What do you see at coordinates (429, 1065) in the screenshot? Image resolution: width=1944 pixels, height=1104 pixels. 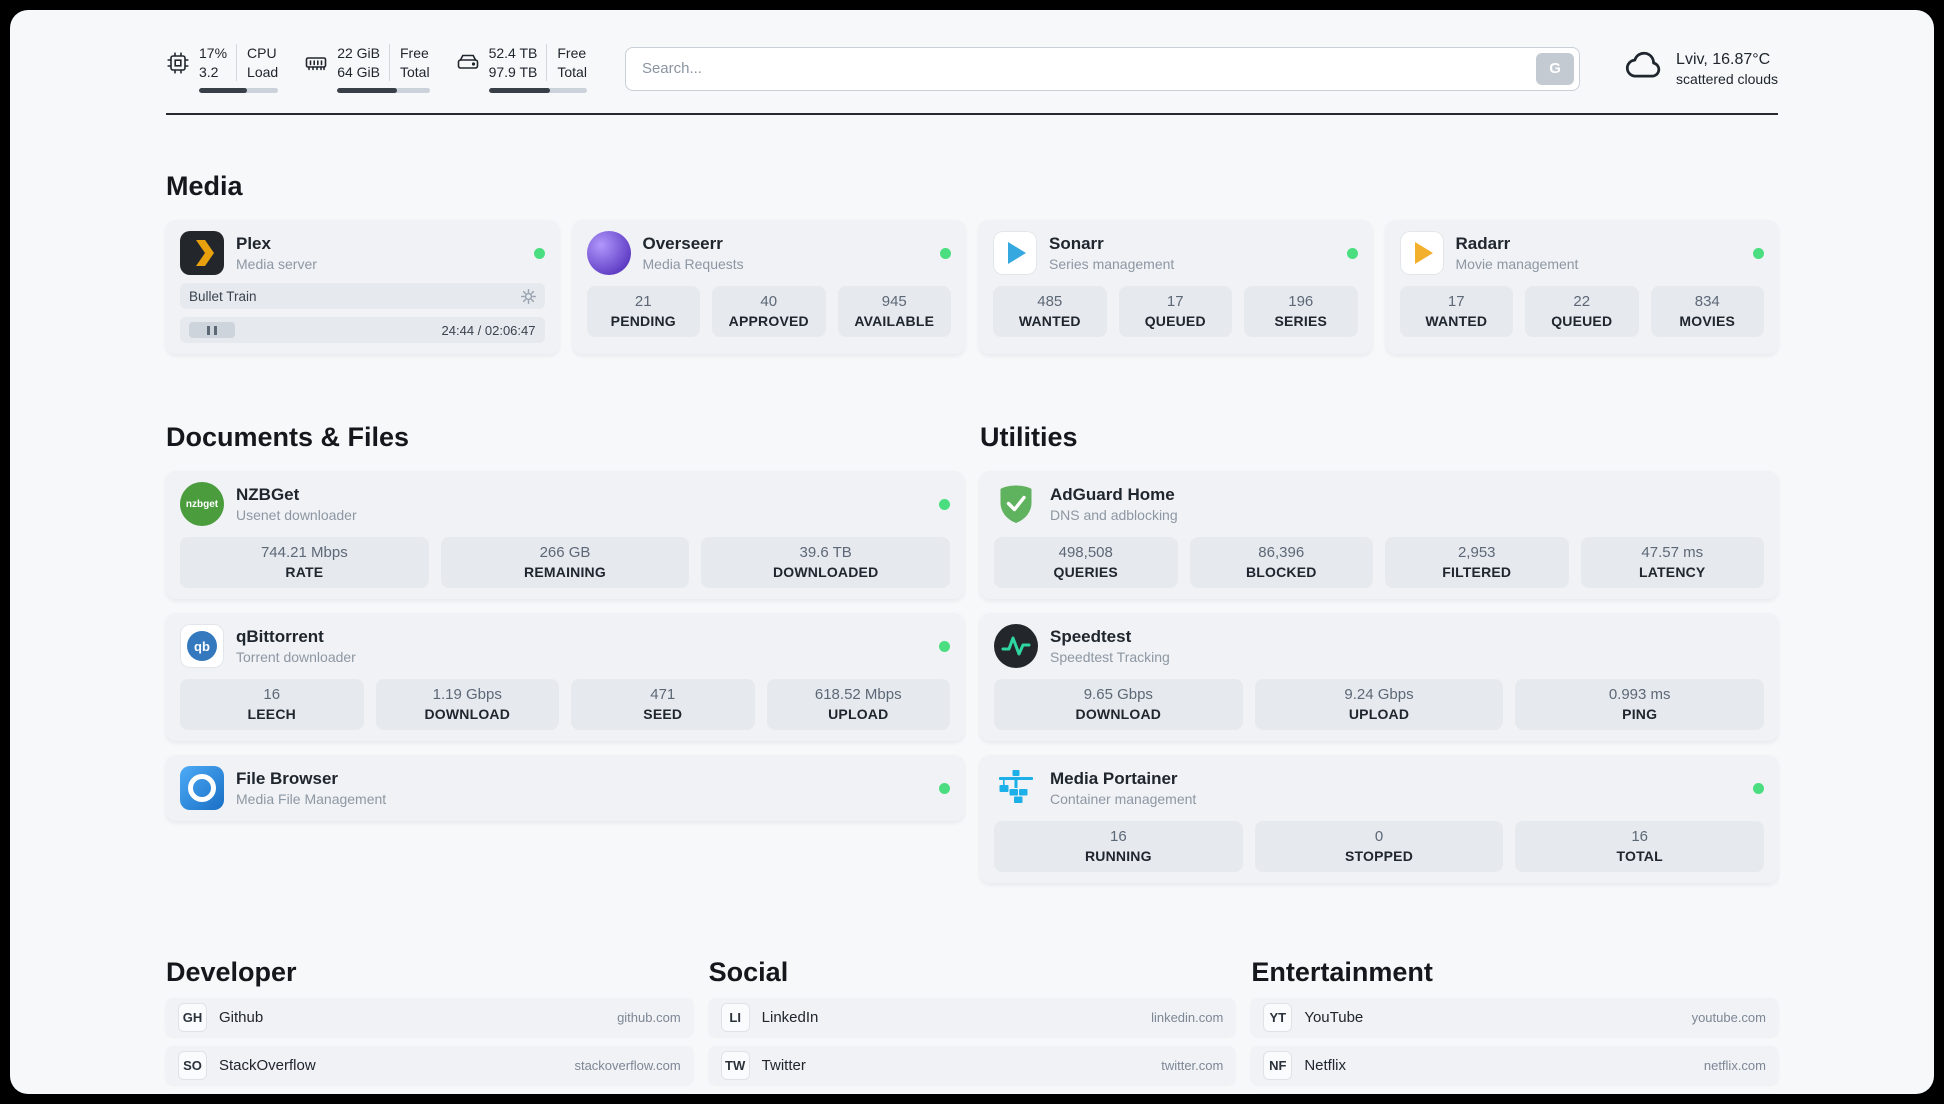 I see `bookmark-stackoverflow: SO StackOverflow stackoverflow.com` at bounding box center [429, 1065].